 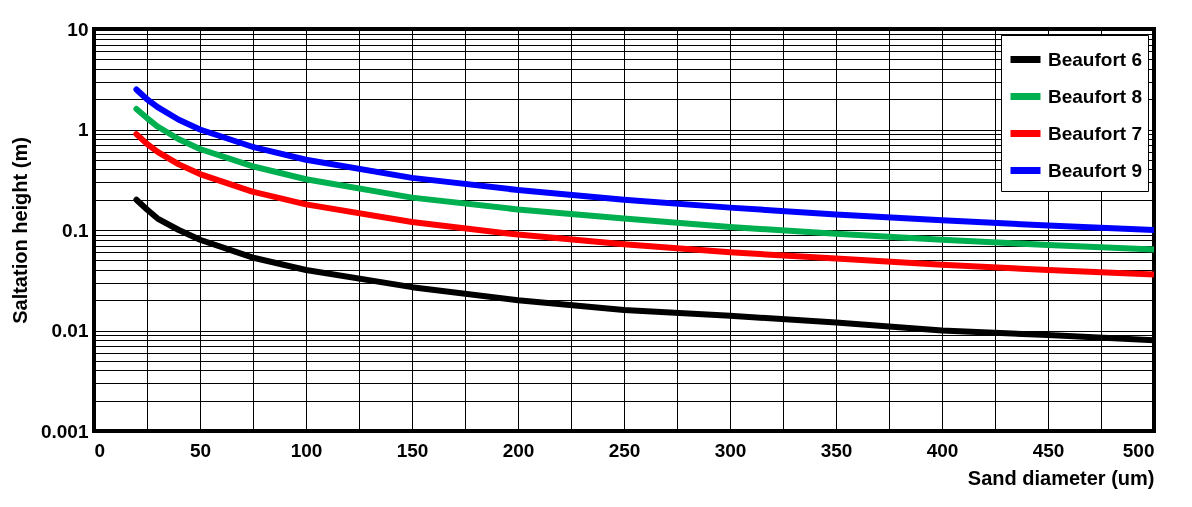 I want to click on y-tick-label: 1, so click(x=83, y=129).